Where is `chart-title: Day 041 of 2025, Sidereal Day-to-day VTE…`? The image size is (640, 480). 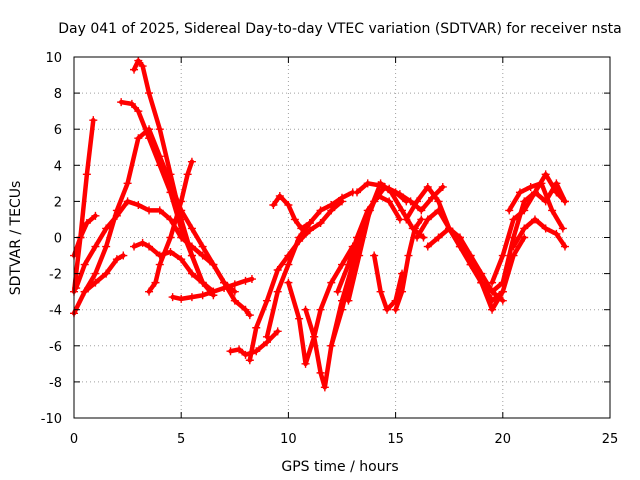 chart-title: Day 041 of 2025, Sidereal Day-to-day VTE… is located at coordinates (339, 29).